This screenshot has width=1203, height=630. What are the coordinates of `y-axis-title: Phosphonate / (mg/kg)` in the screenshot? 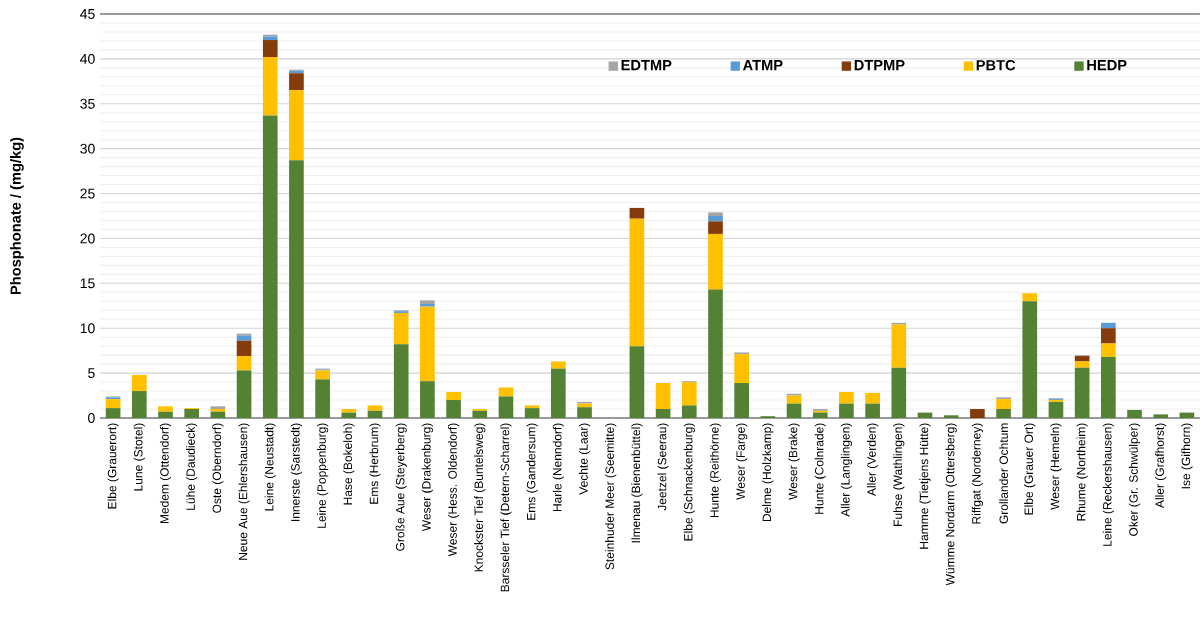 It's located at (17, 216).